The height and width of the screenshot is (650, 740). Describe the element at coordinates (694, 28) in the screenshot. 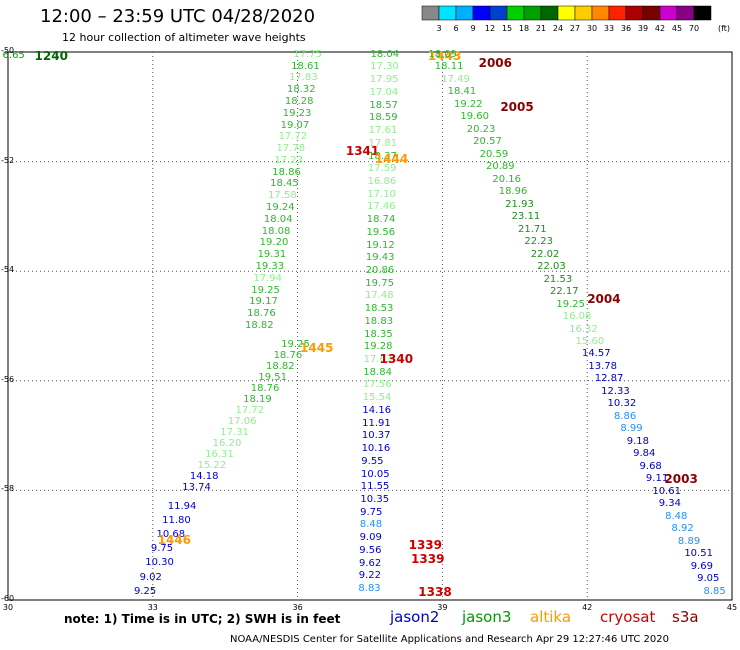

I see `colorbar-label: 70` at that location.